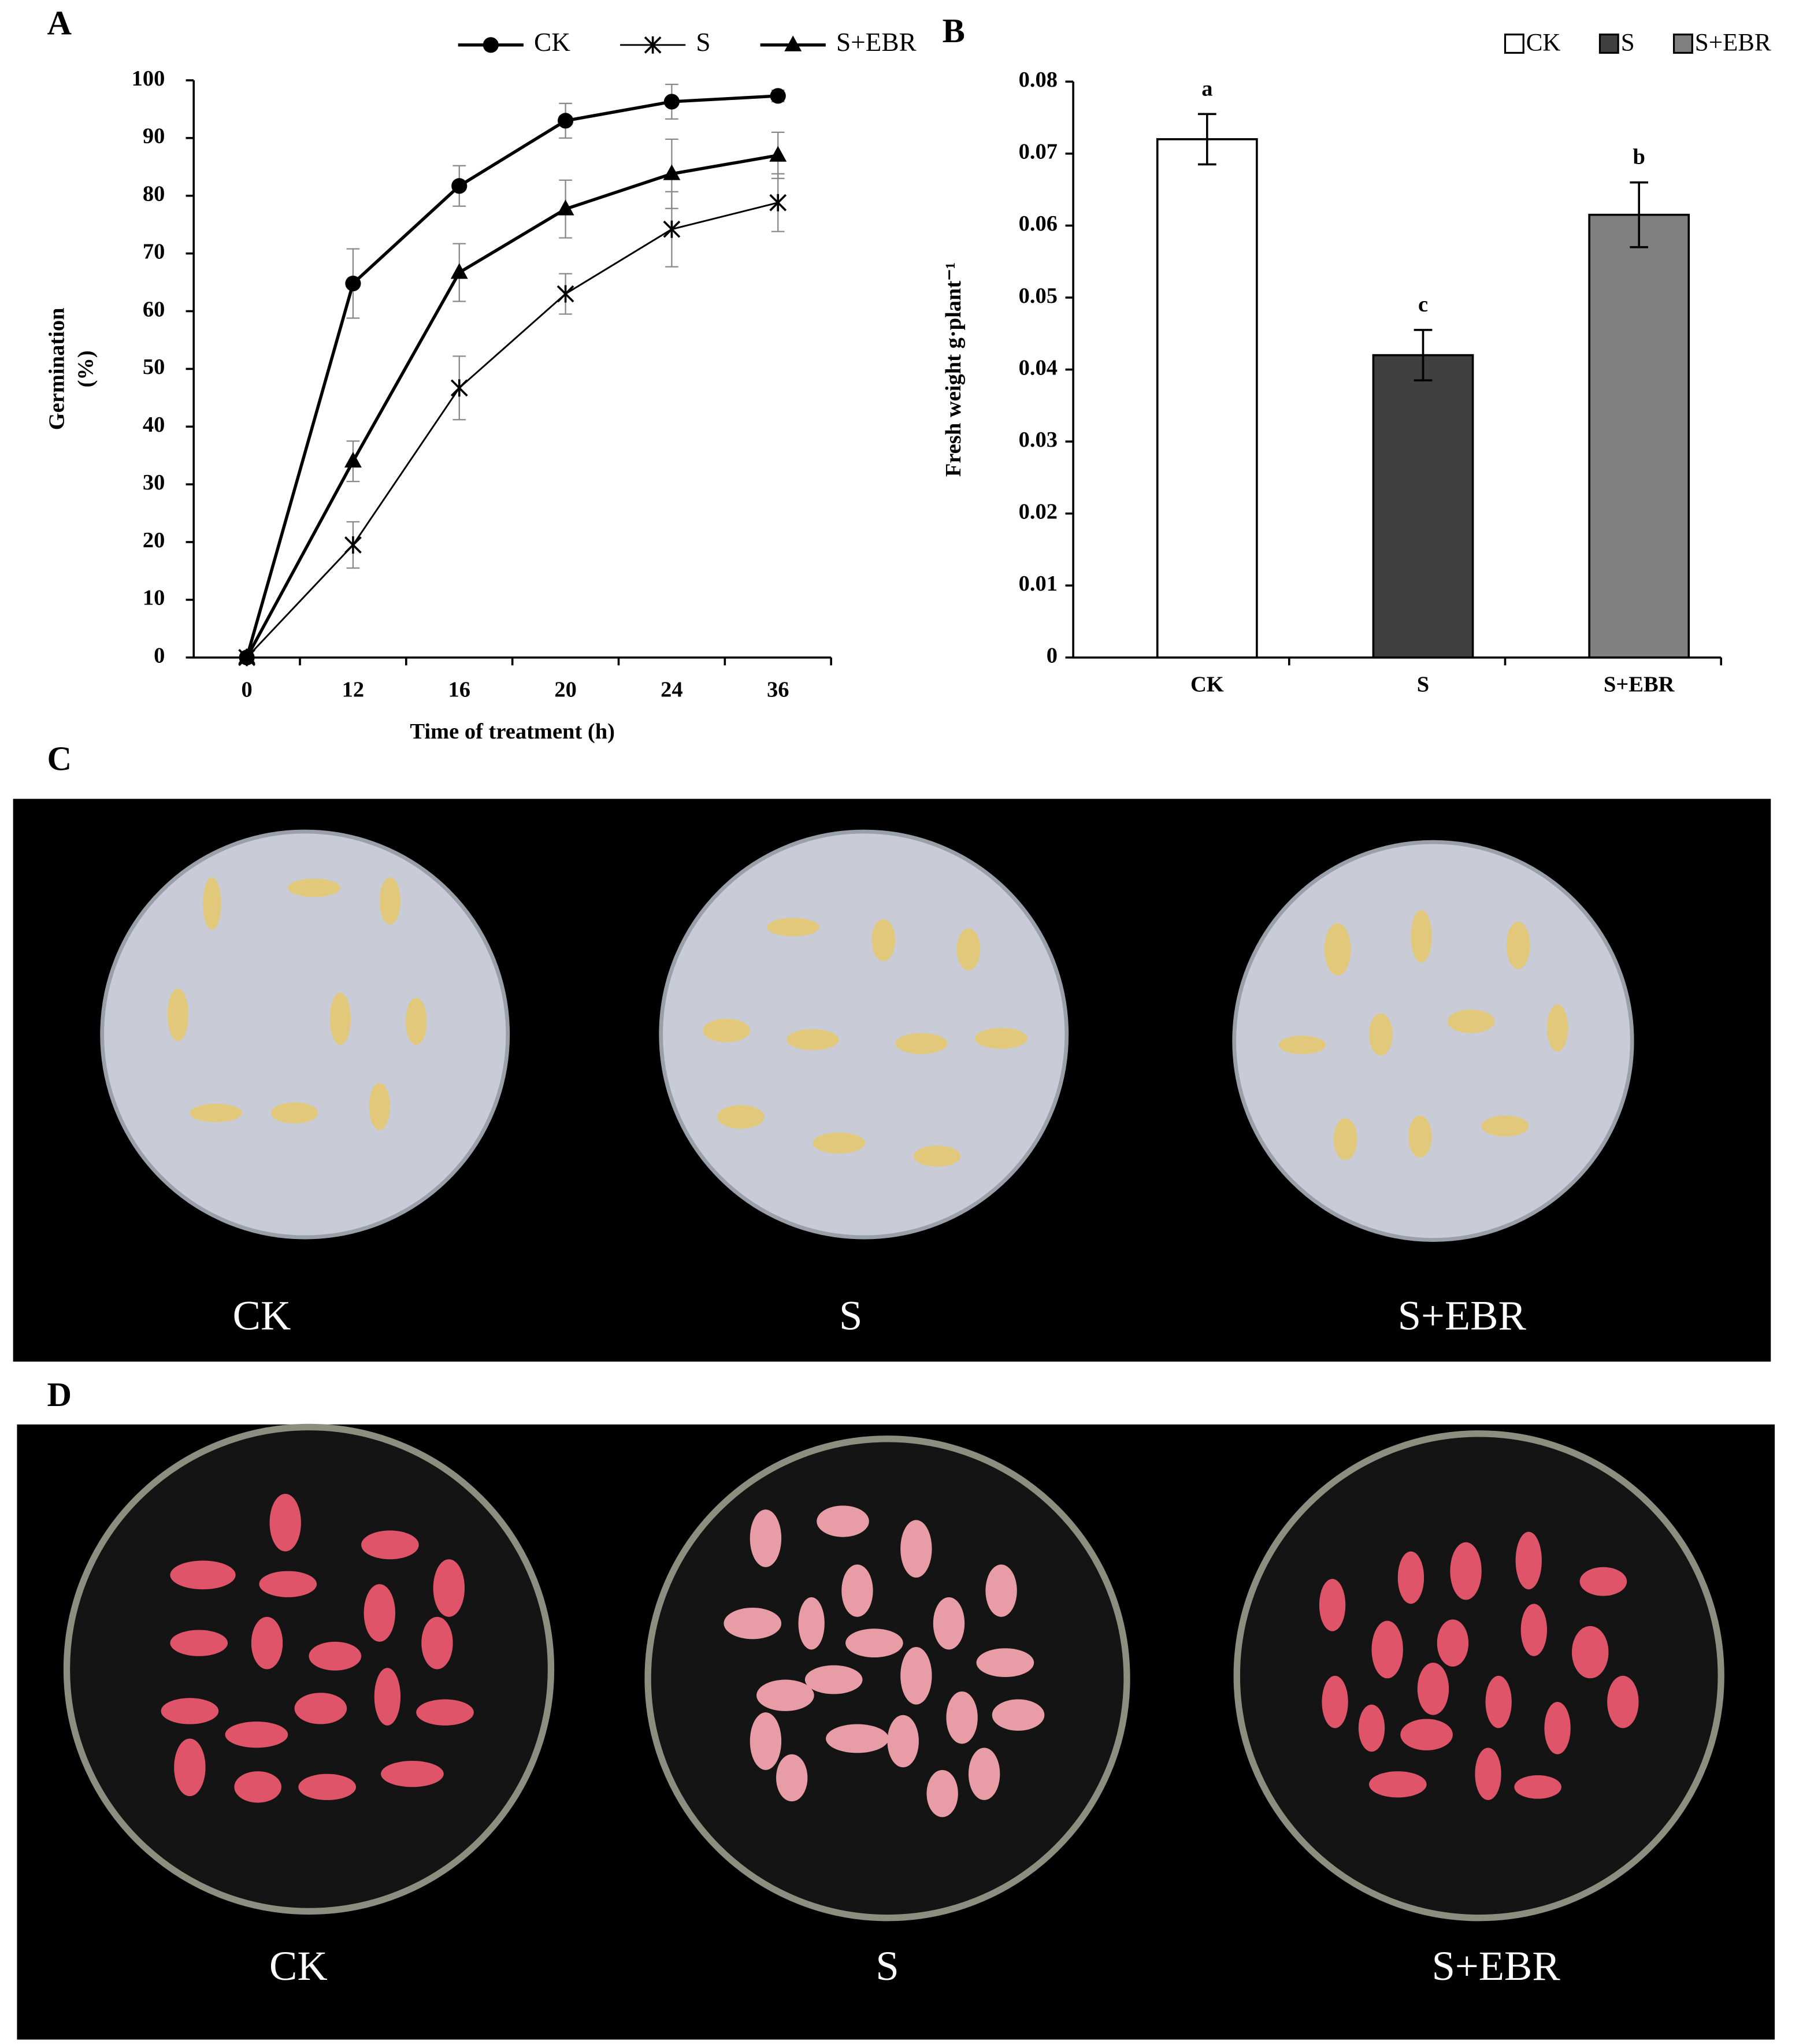  I want to click on y-tick-label: 40, so click(154, 425).